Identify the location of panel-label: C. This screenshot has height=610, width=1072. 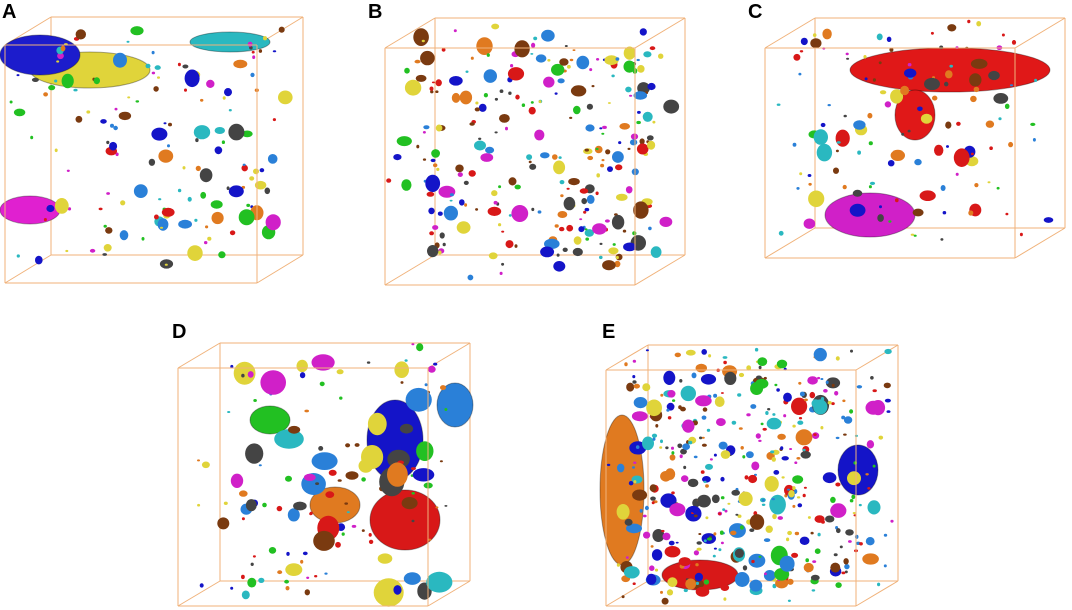
(755, 12).